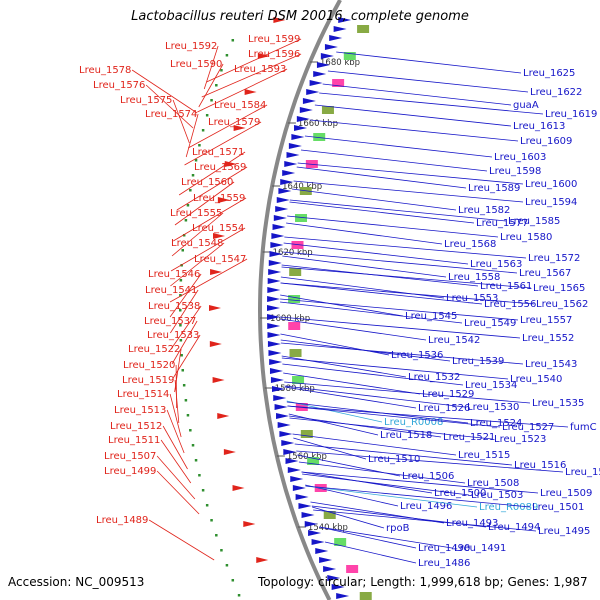  Describe the element at coordinates (470, 244) in the screenshot. I see `right-gene-label: Lreu_1568` at that location.